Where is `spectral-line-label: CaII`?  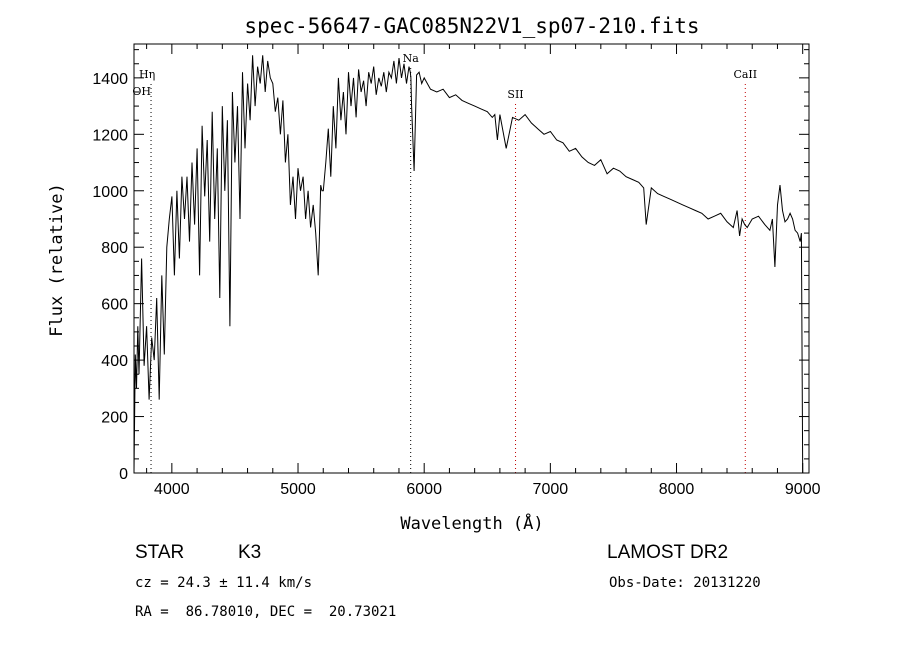
spectral-line-label: CaII is located at coordinates (745, 74).